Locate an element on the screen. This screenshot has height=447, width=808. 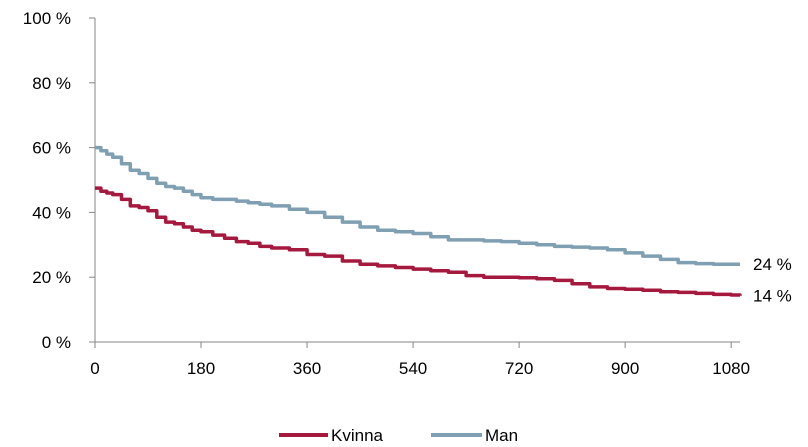
y-tick-label: 80 % is located at coordinates (51, 83).